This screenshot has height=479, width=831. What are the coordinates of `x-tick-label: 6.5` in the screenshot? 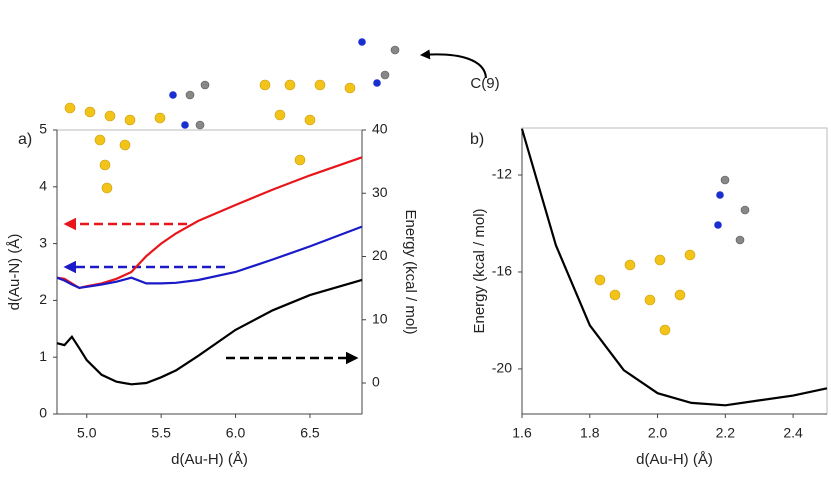 It's located at (310, 433).